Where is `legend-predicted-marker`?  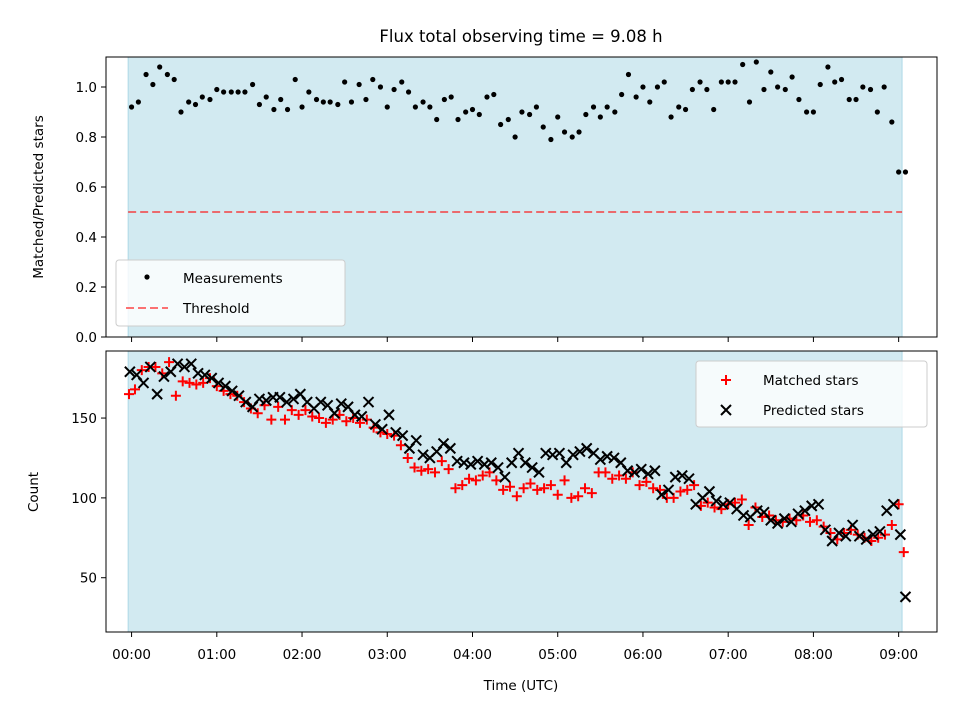
legend-predicted-marker is located at coordinates (726, 410).